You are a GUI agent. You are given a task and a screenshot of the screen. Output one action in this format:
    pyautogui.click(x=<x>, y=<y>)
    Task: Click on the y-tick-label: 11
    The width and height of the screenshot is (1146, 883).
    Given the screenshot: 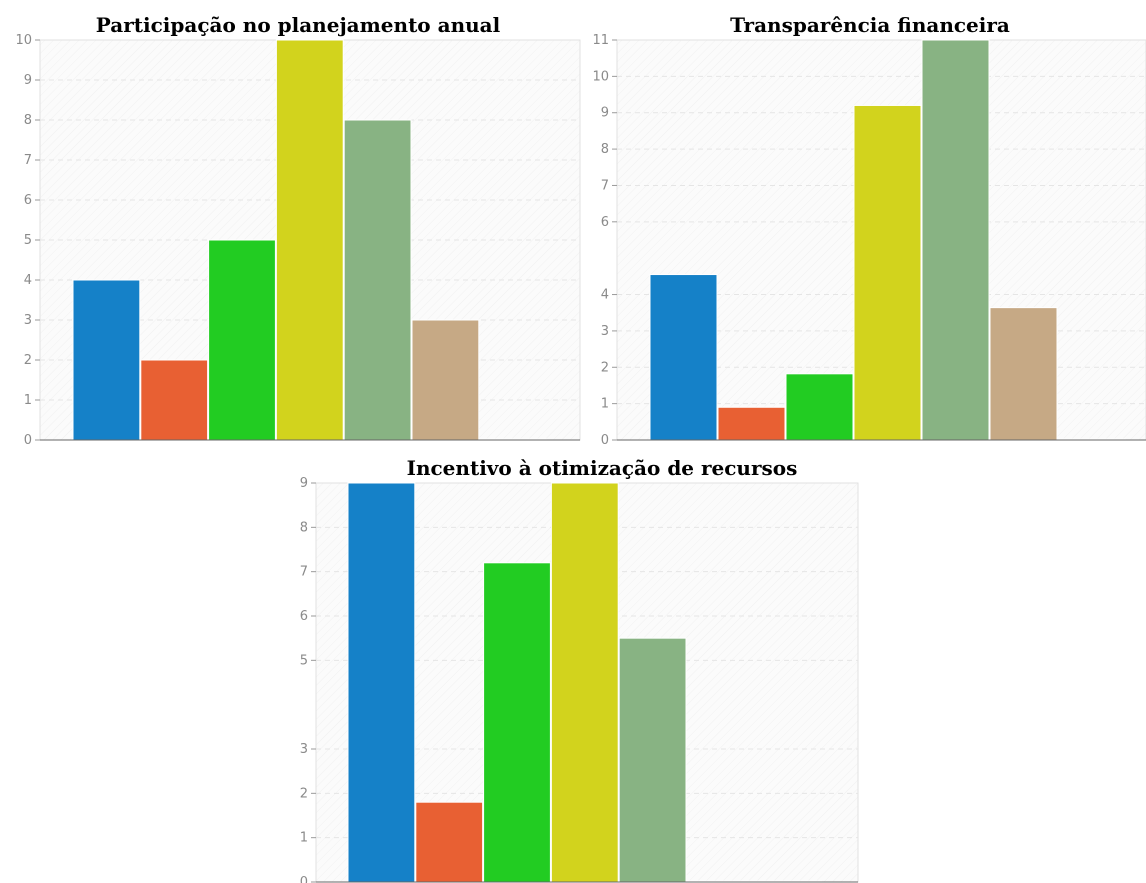 What is the action you would take?
    pyautogui.click(x=600, y=40)
    